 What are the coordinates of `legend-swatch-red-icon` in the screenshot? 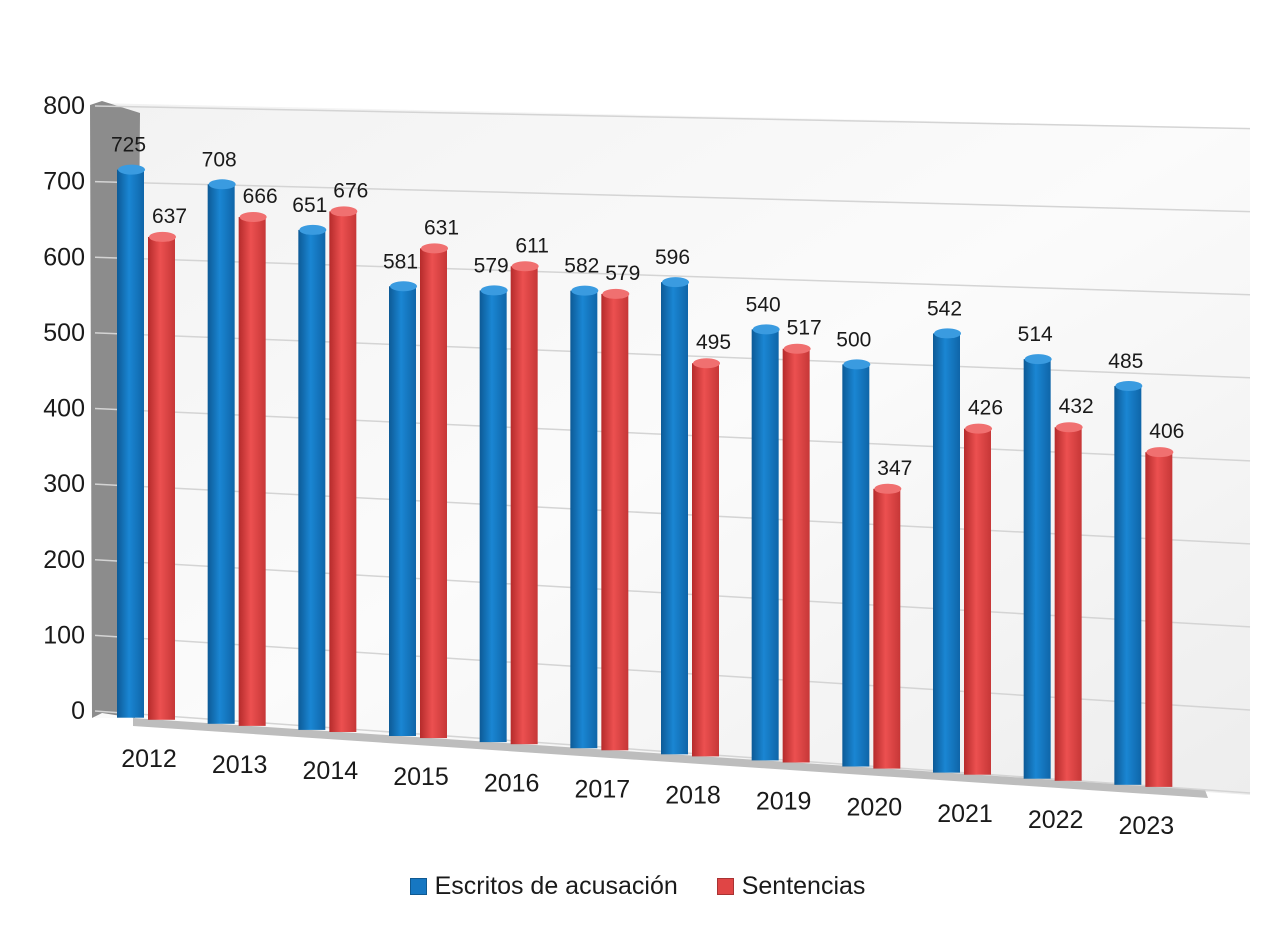 It's located at (725, 886).